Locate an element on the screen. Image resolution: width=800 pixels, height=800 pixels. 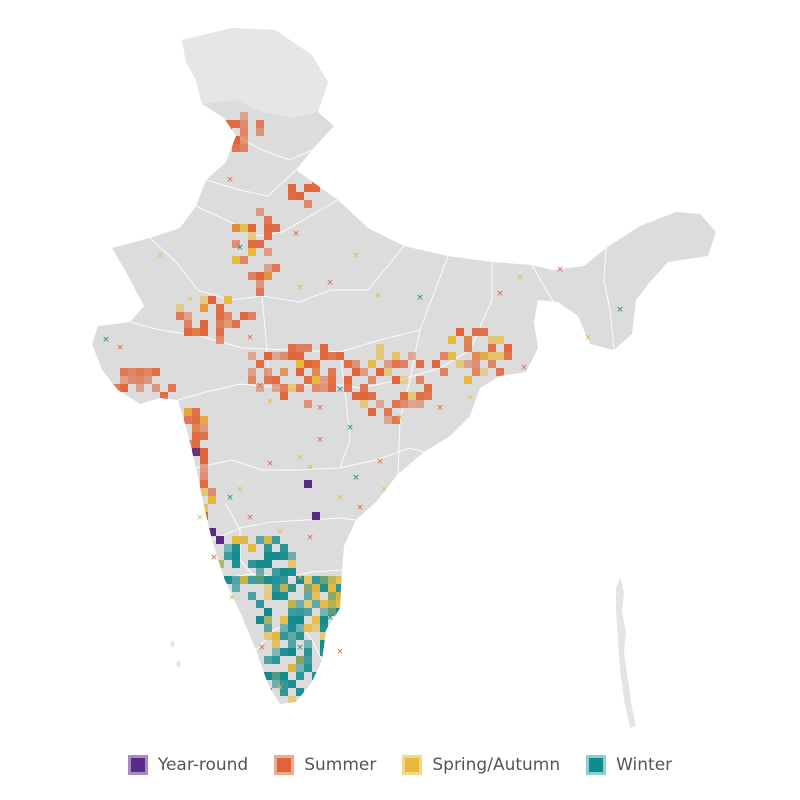
legend-swatch-spring-autumn is located at coordinates (412, 765).